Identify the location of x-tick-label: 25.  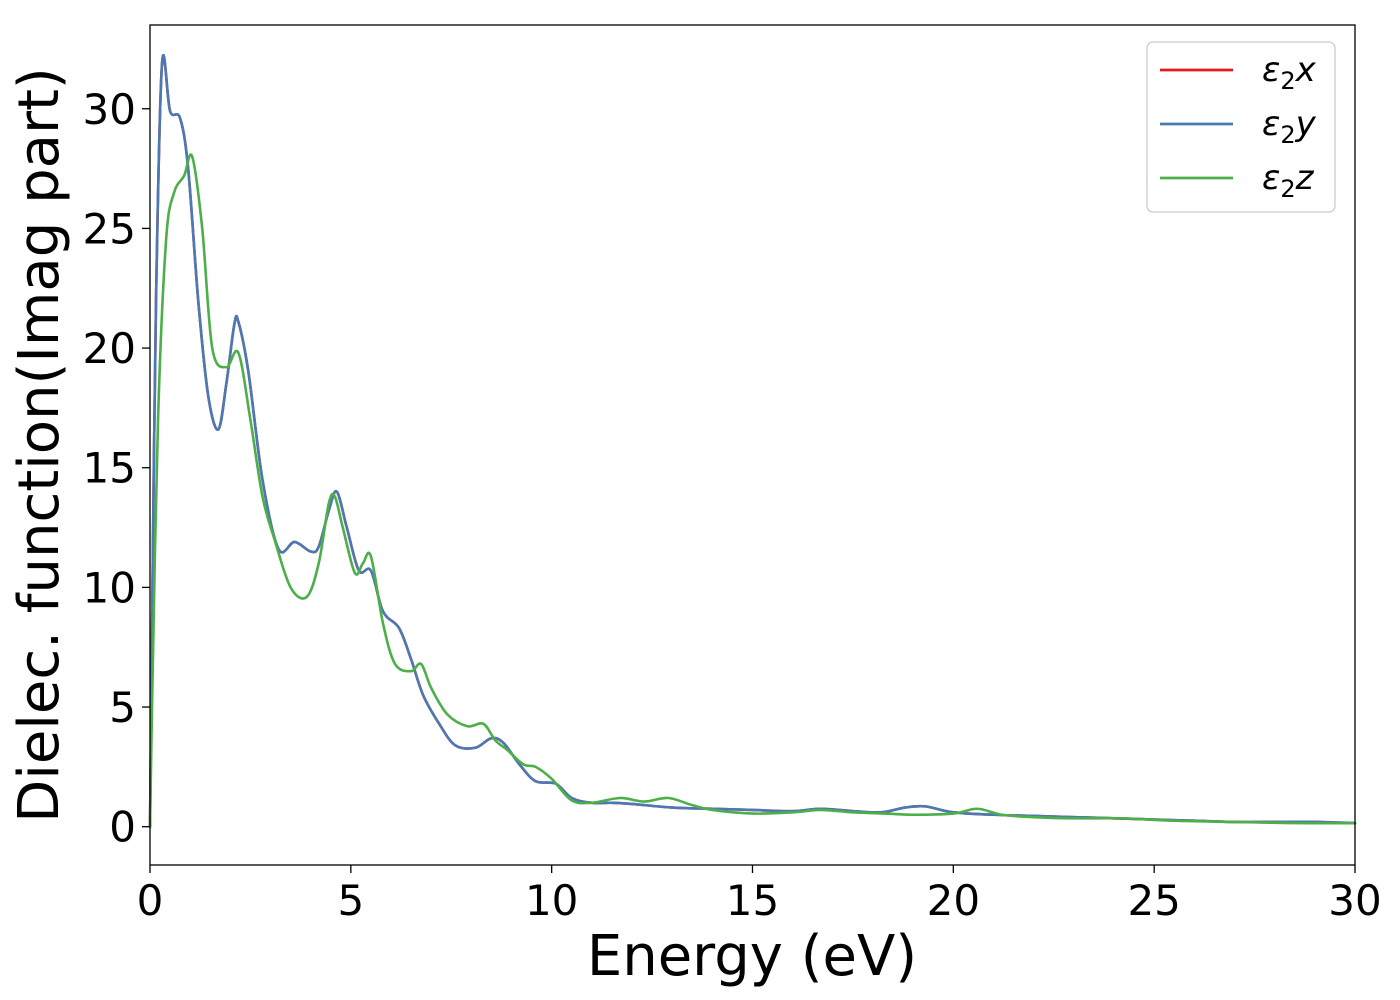
(1153, 900).